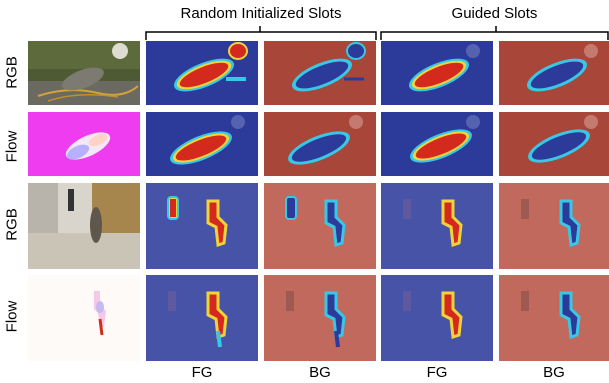 The width and height of the screenshot is (609, 383). What do you see at coordinates (554, 144) in the screenshot?
I see `result-r2-guided-bg` at bounding box center [554, 144].